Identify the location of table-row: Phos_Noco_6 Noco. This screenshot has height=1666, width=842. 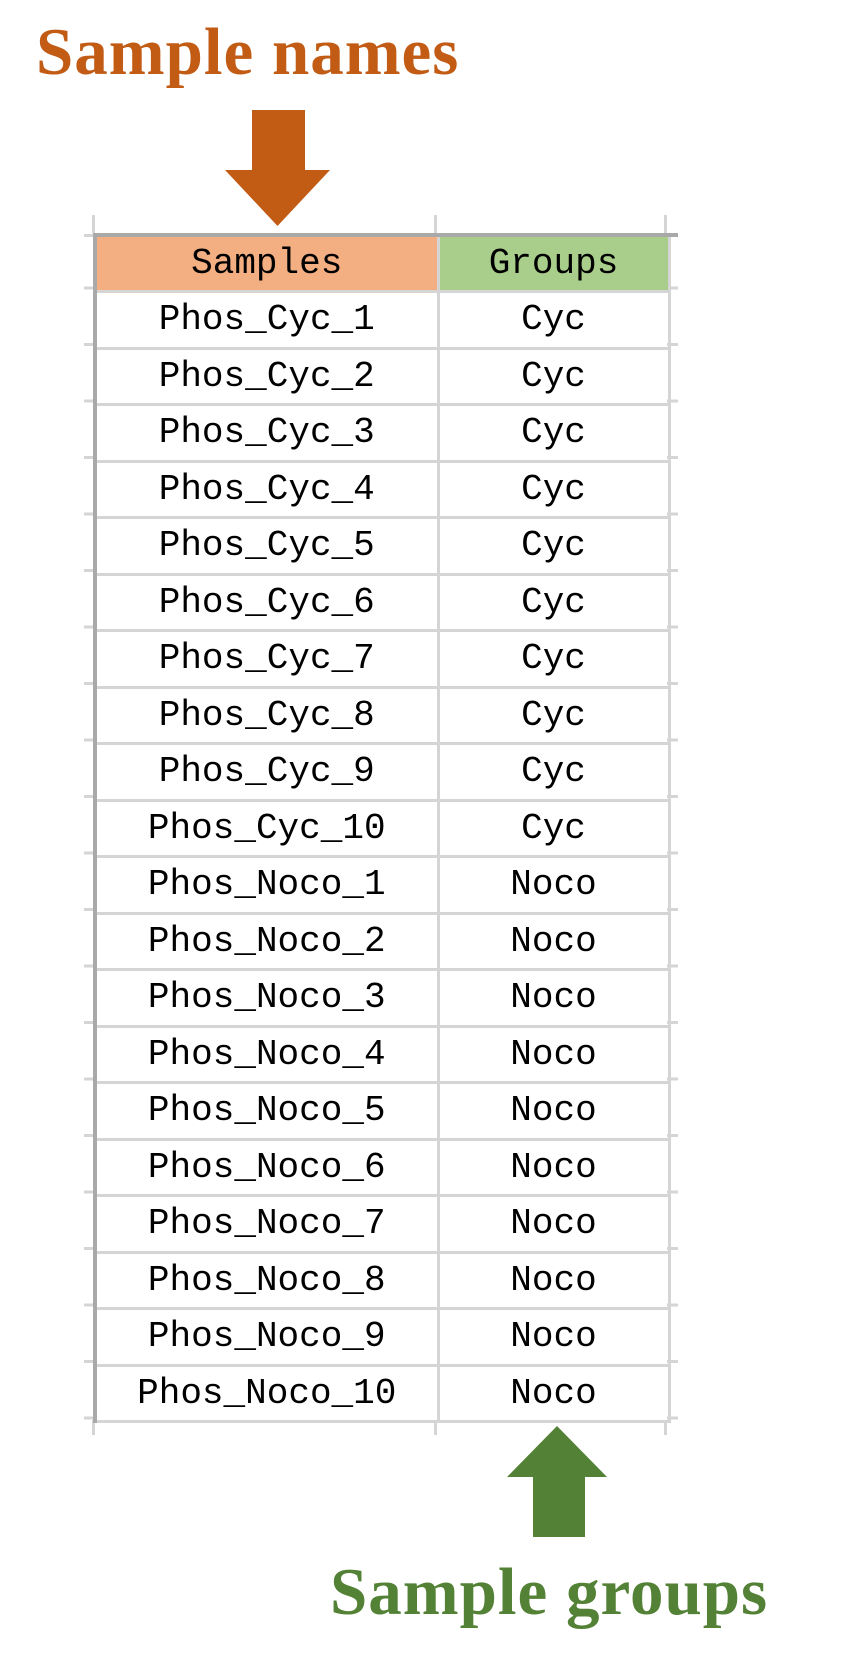
(382, 1167).